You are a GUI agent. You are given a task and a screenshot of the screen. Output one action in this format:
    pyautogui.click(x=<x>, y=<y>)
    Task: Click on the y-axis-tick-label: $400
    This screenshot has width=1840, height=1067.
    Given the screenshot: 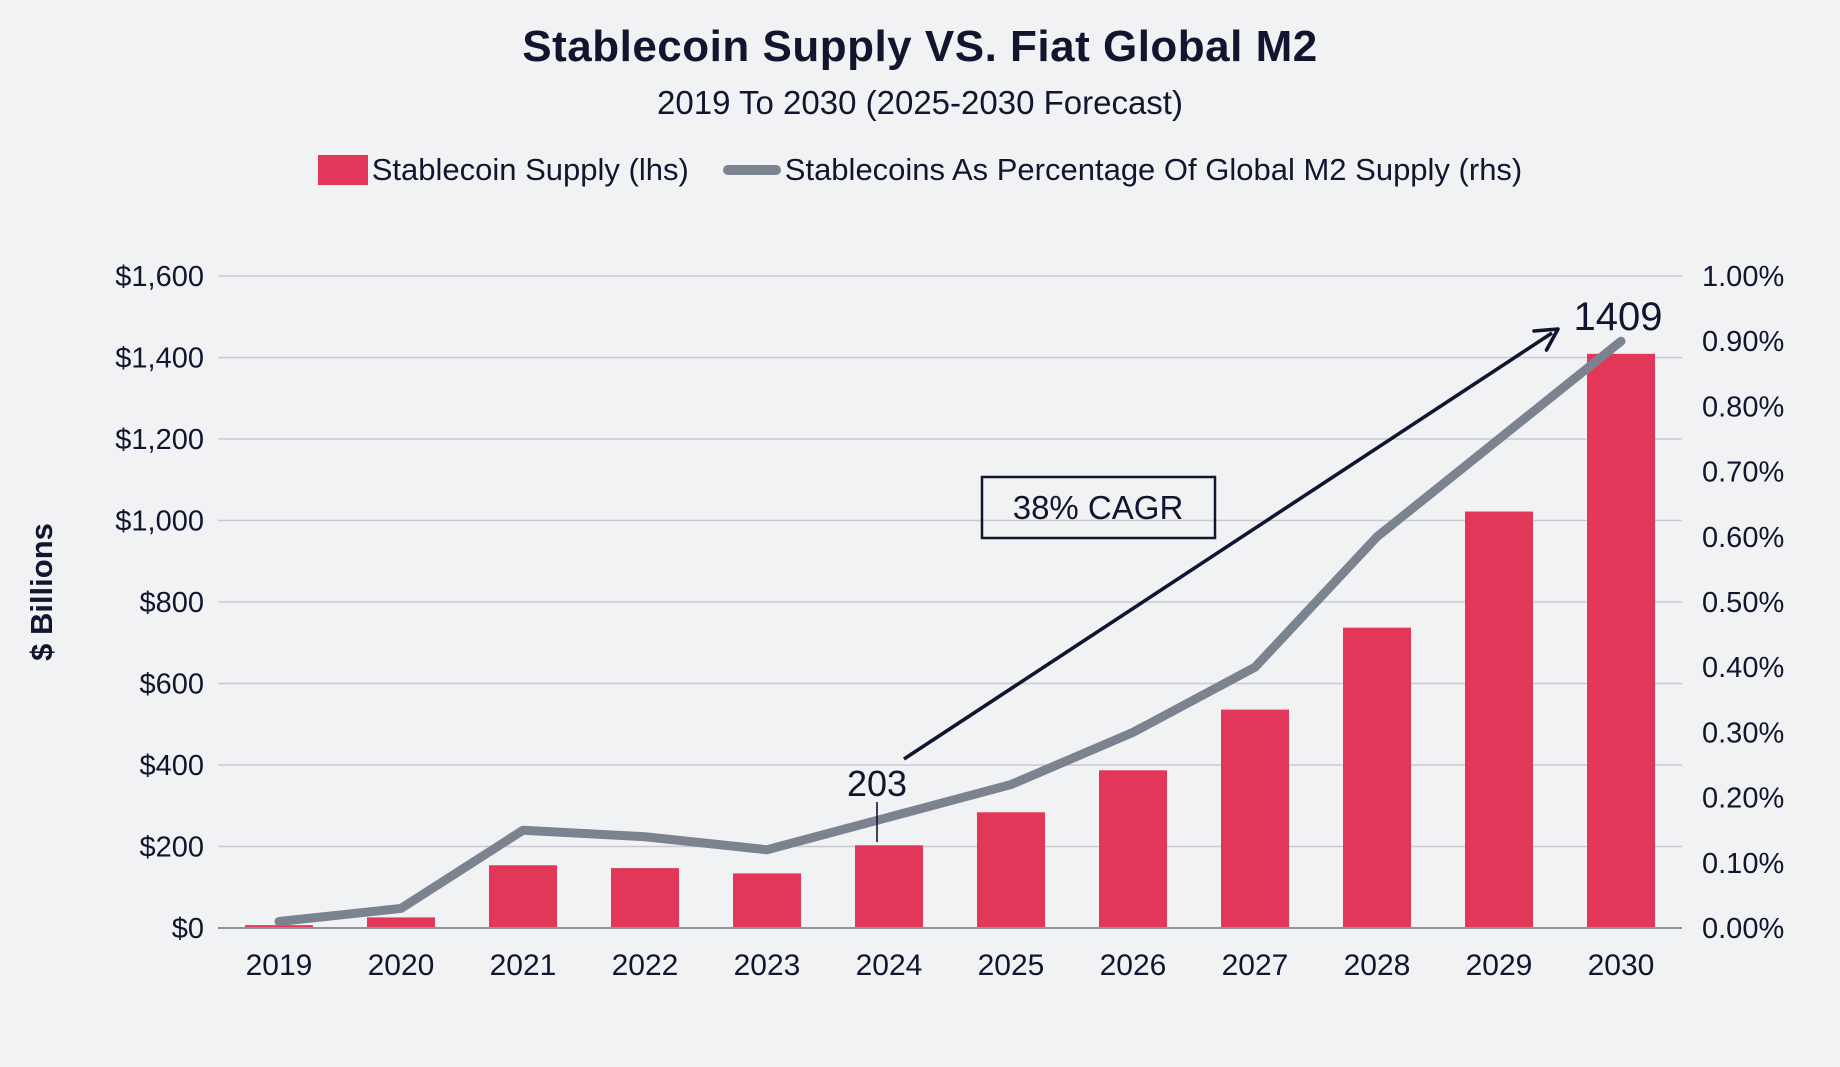 What is the action you would take?
    pyautogui.click(x=171, y=766)
    